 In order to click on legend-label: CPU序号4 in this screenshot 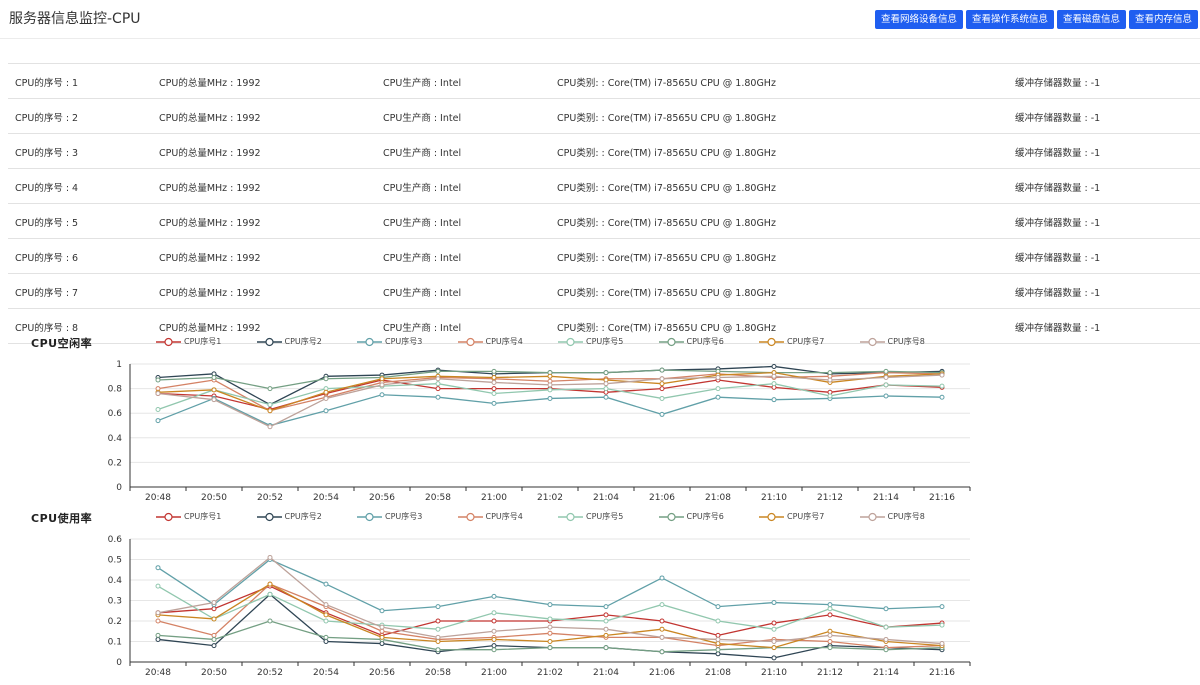, I will do `click(504, 516)`.